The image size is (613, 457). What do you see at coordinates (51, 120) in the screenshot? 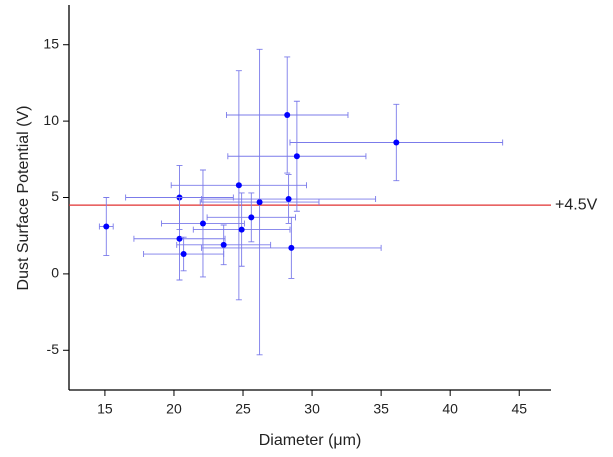
I see `y-tick-label: 10` at bounding box center [51, 120].